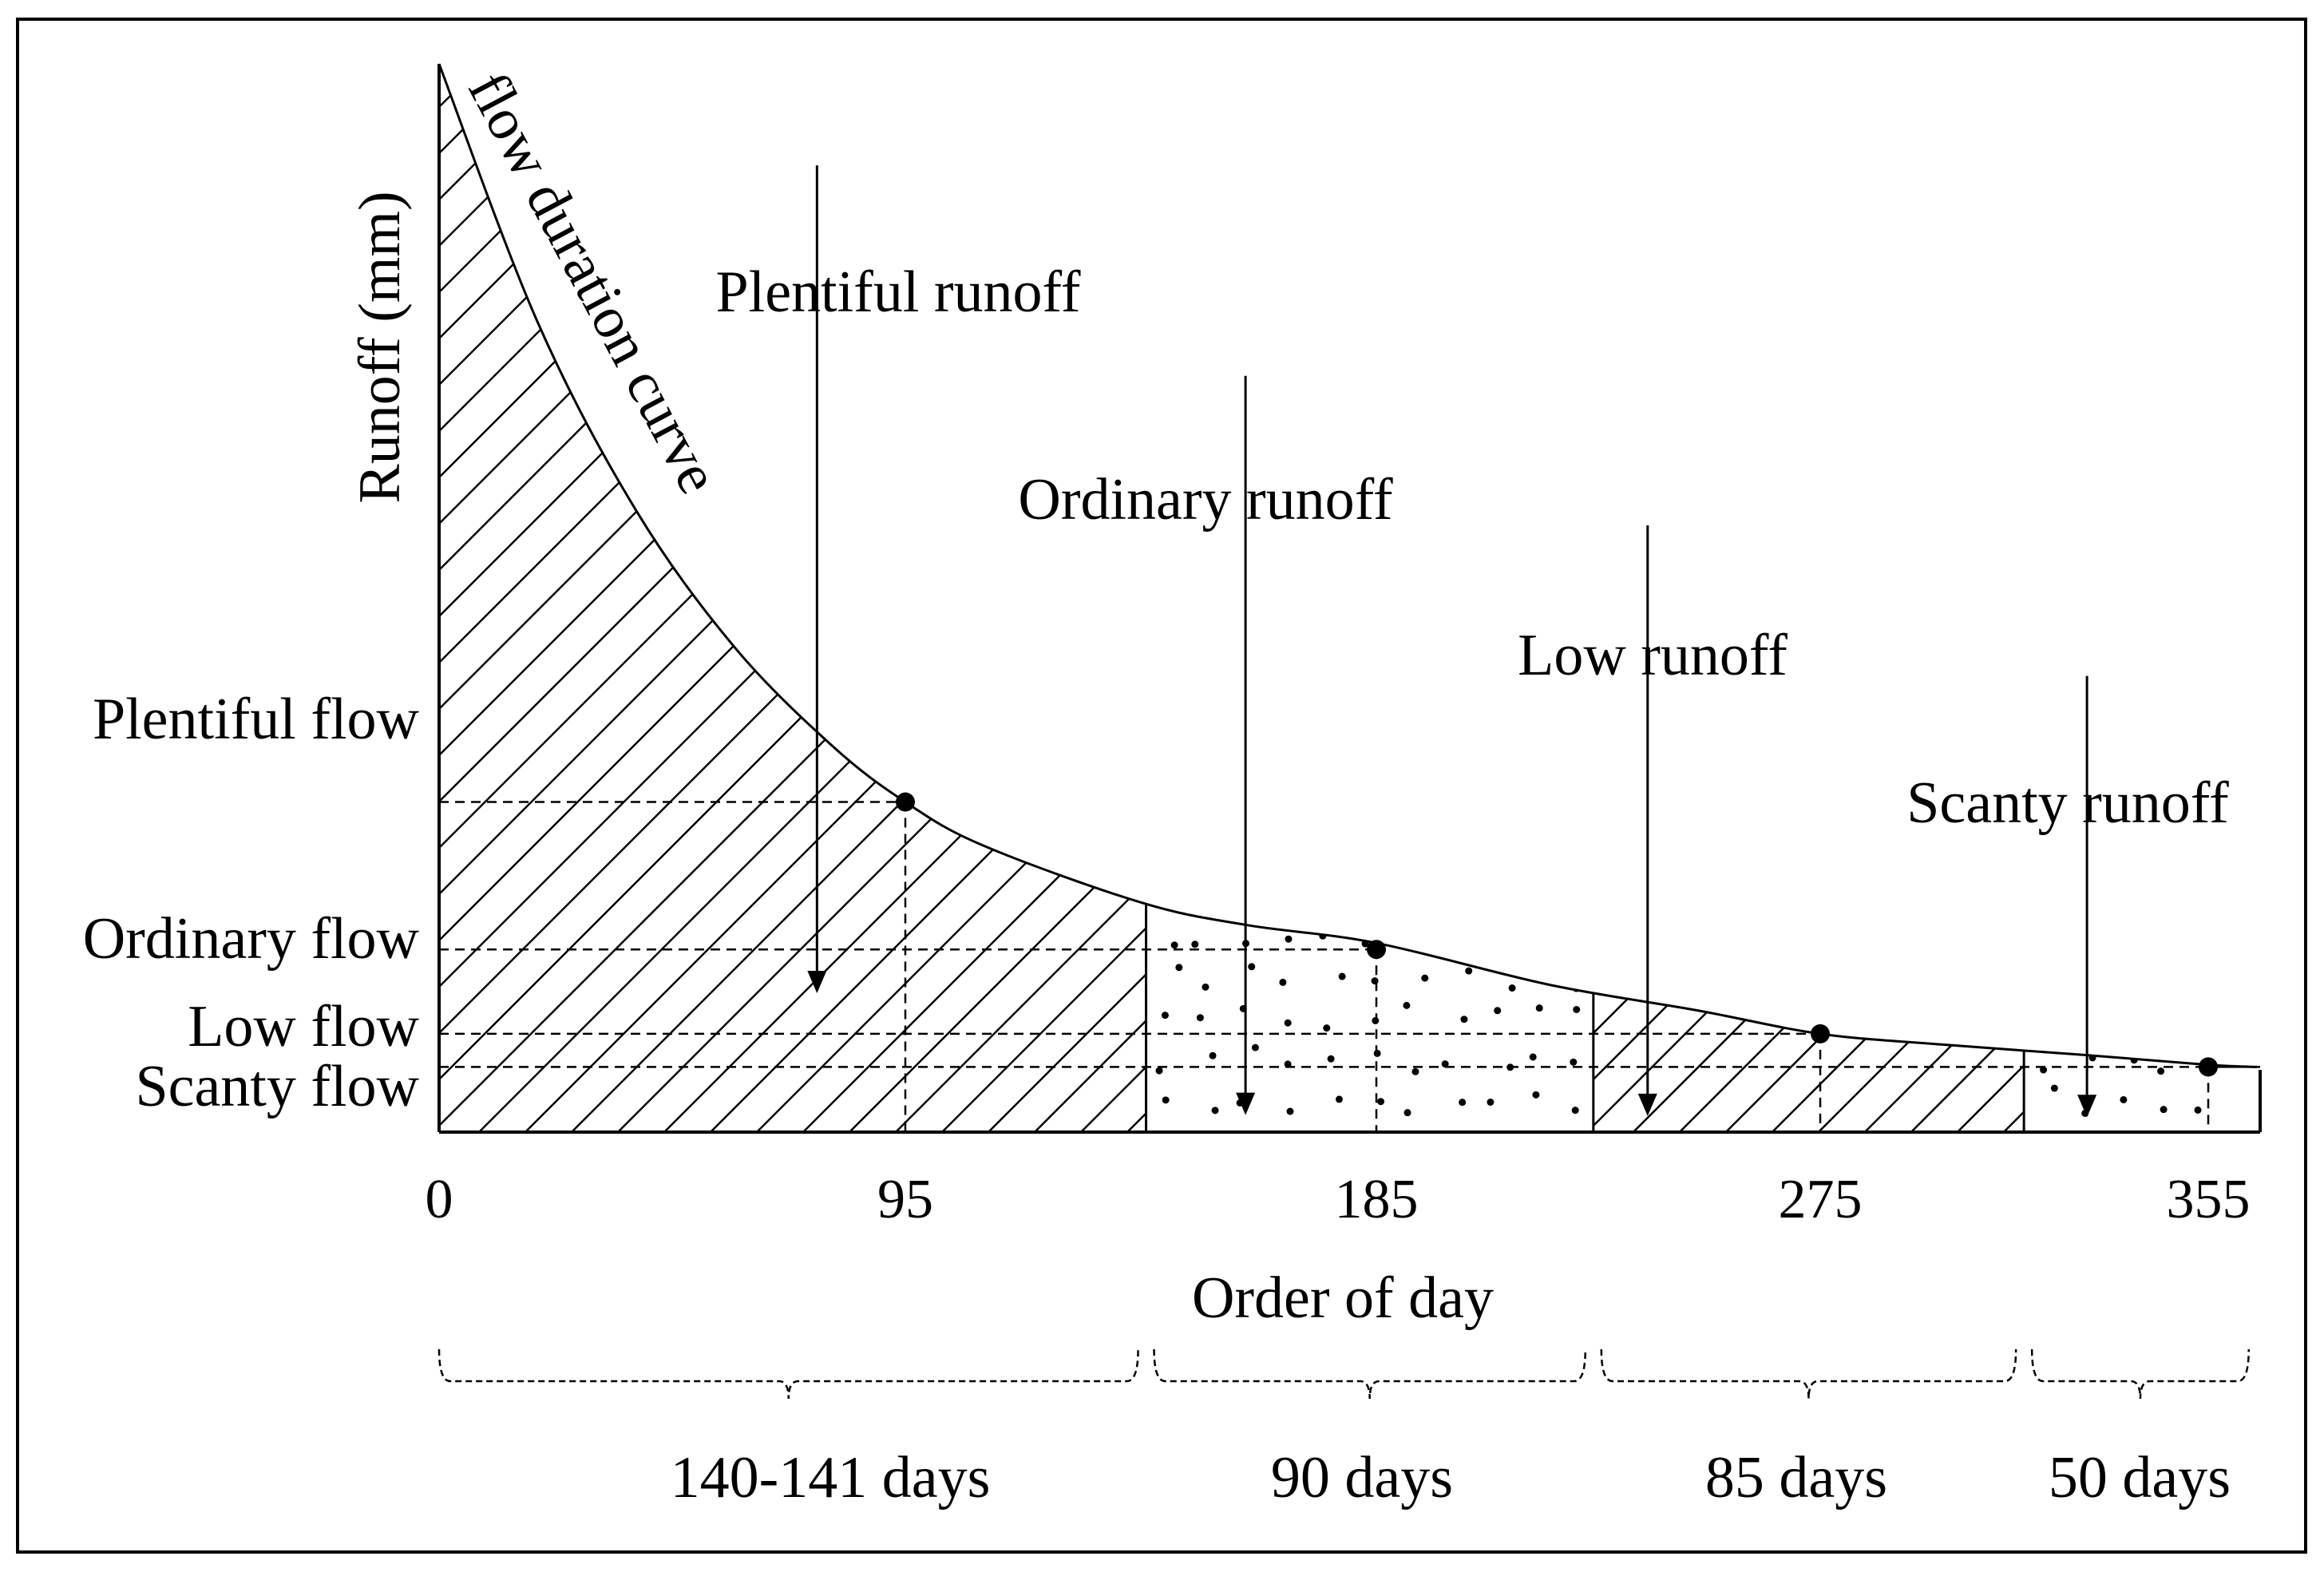 Image resolution: width=2324 pixels, height=1572 pixels. Describe the element at coordinates (905, 1199) in the screenshot. I see `x-tick-label: 95` at that location.